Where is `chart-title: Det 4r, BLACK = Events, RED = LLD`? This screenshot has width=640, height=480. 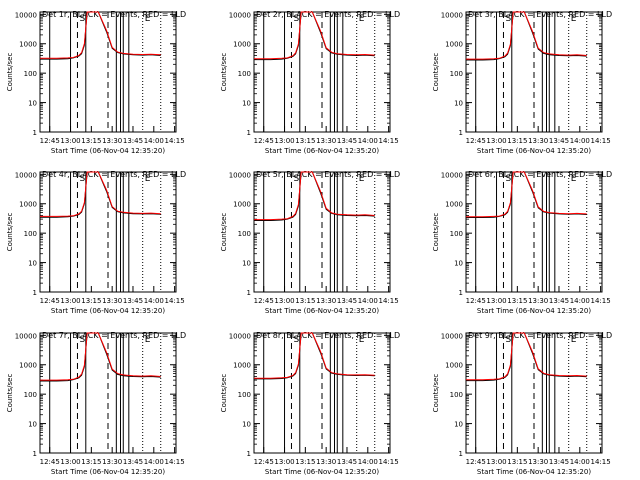
chart-title: Det 4r, BLACK = Events, RED = LLD is located at coordinates (114, 174).